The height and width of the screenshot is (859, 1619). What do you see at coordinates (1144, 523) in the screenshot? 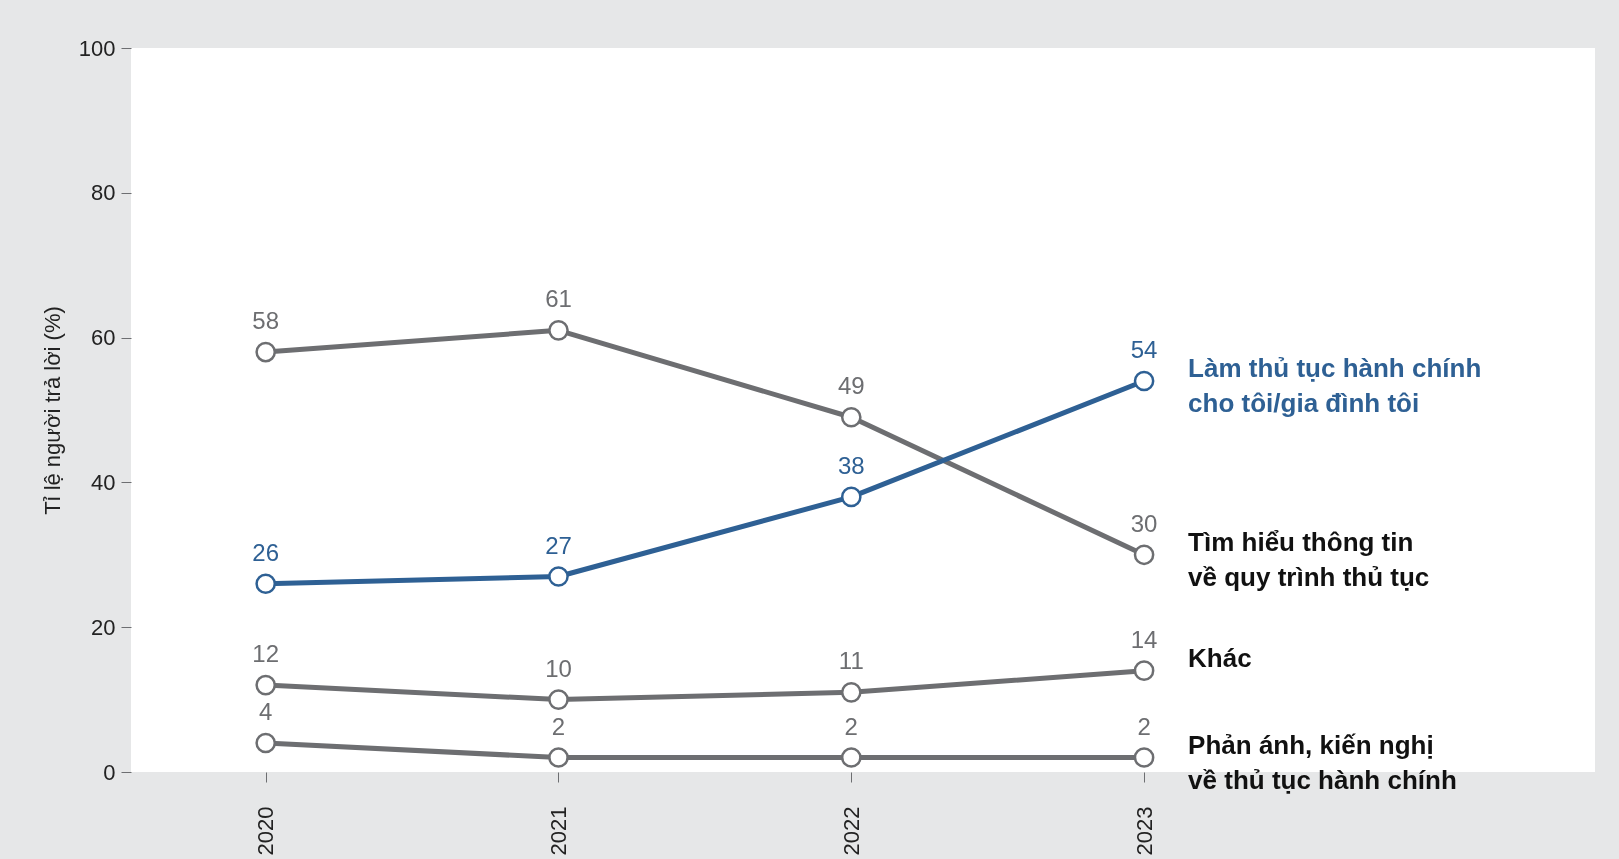
I see `data-label: 30` at bounding box center [1144, 523].